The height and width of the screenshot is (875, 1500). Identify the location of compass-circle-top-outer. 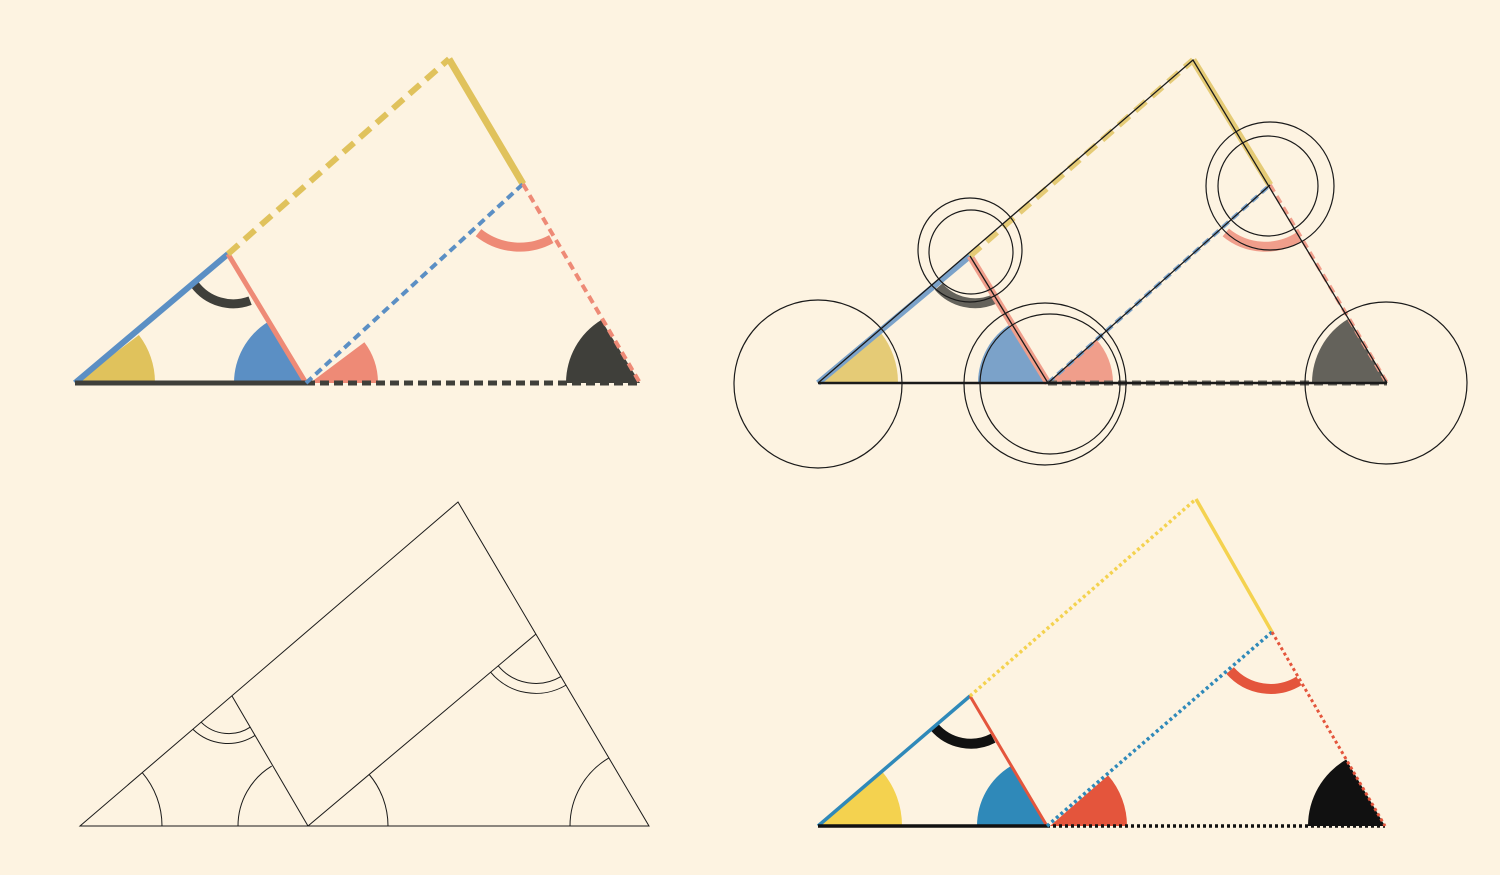
(1270, 186).